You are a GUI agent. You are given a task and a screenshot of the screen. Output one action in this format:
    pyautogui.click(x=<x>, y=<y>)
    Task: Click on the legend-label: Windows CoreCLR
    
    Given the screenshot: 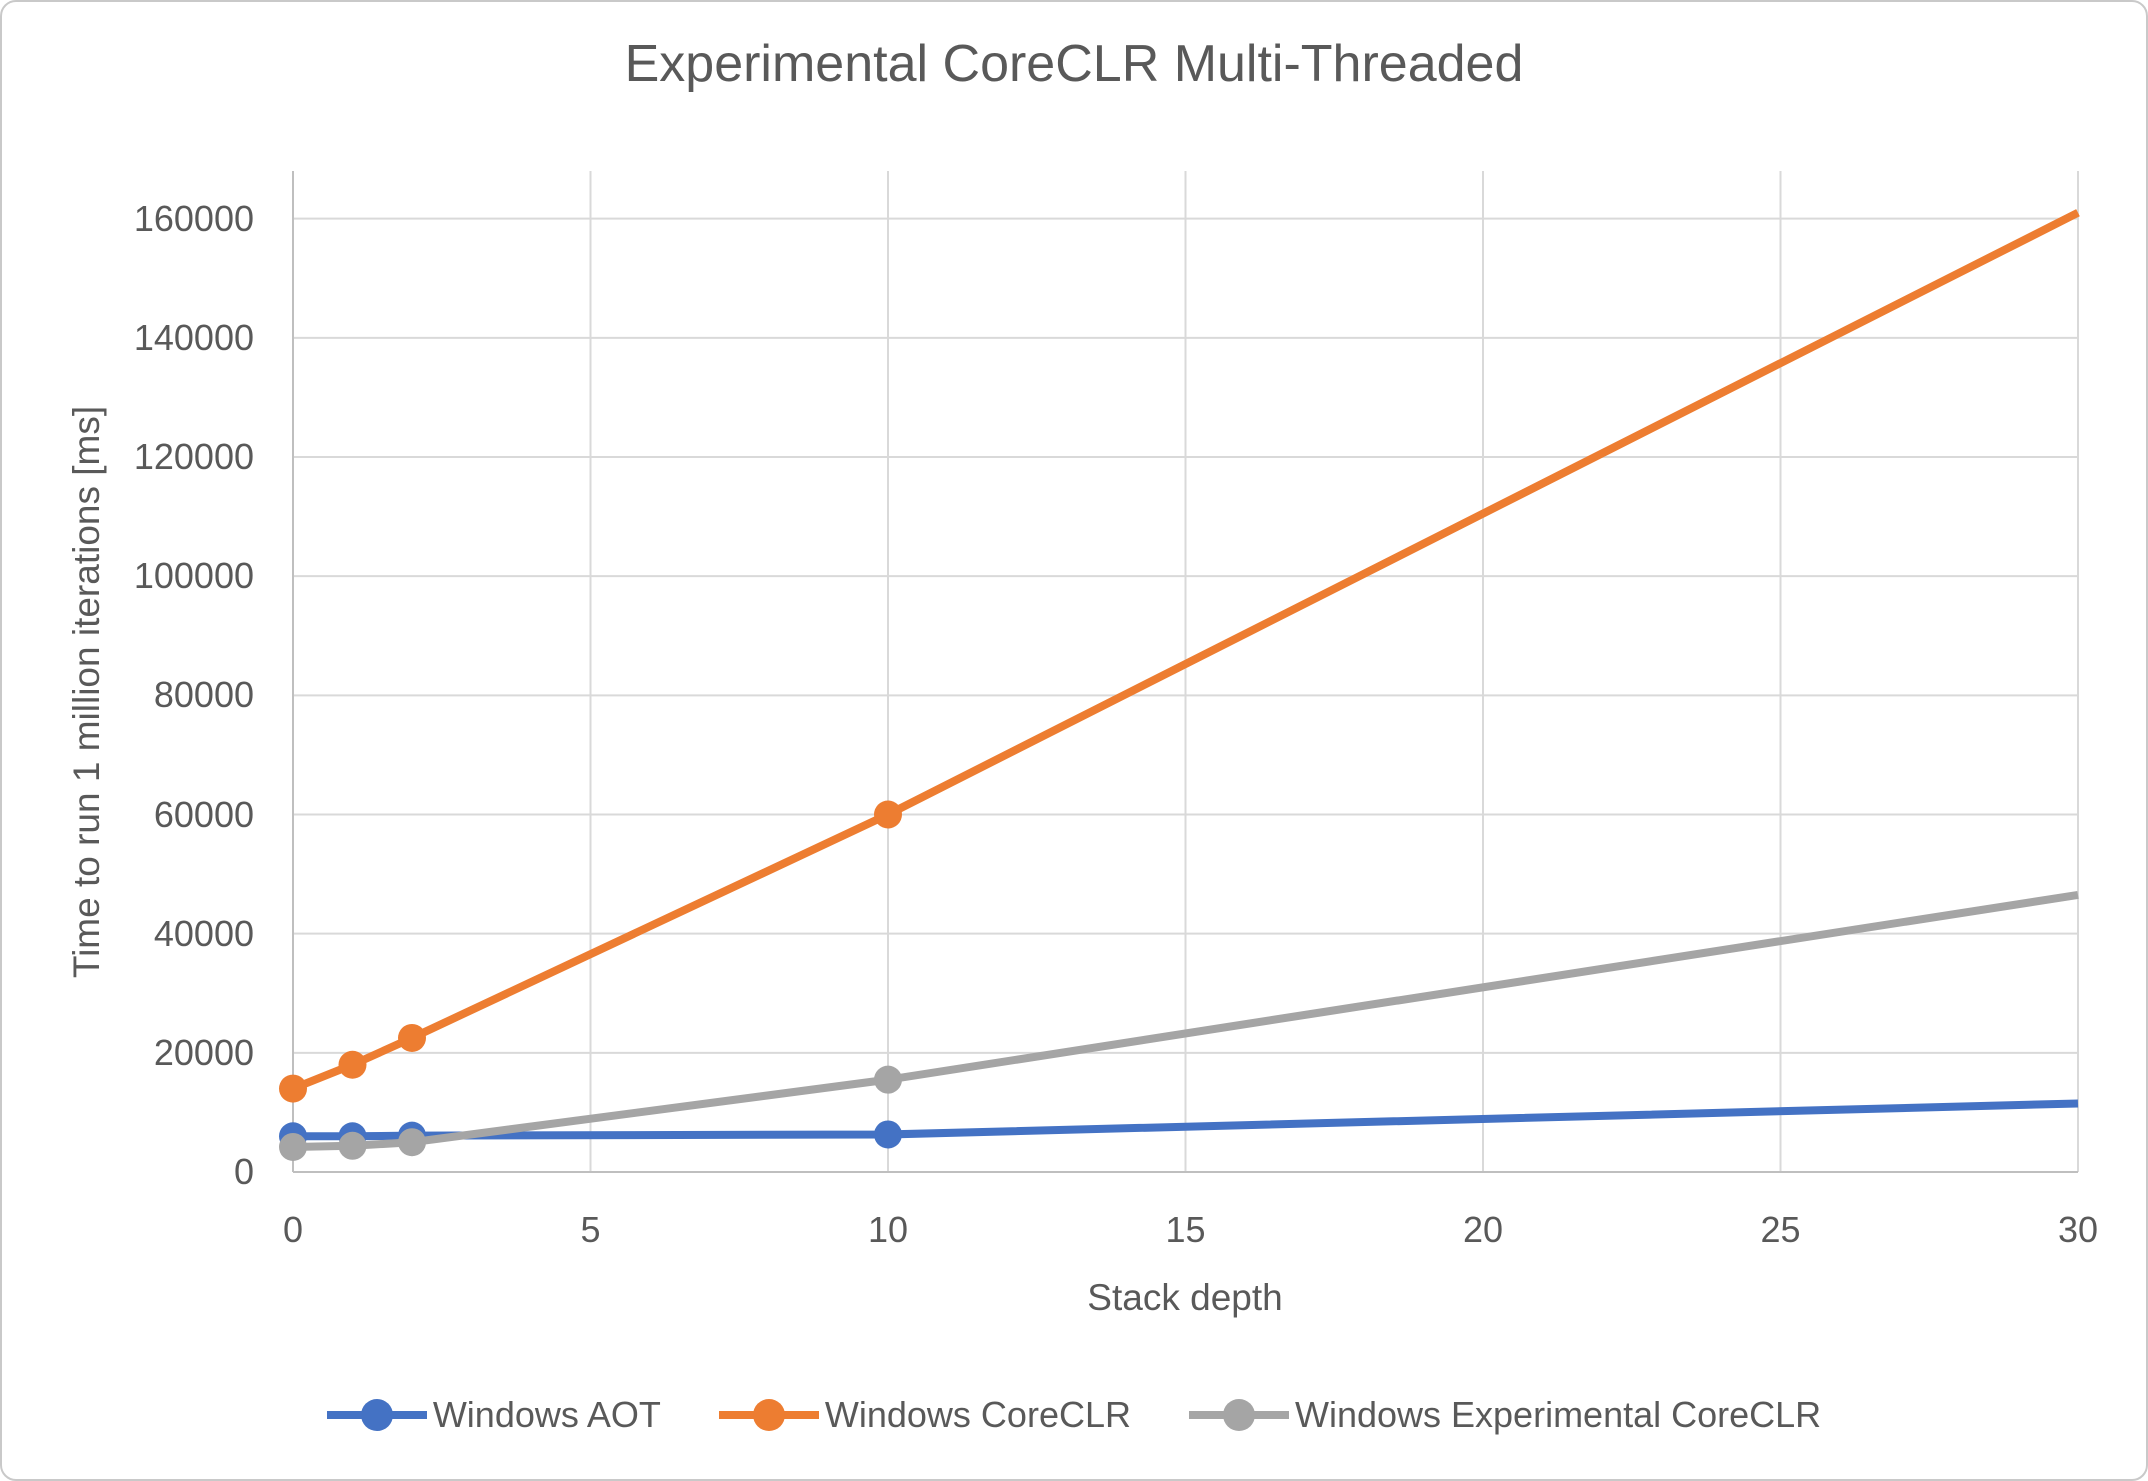 What is the action you would take?
    pyautogui.click(x=977, y=1414)
    